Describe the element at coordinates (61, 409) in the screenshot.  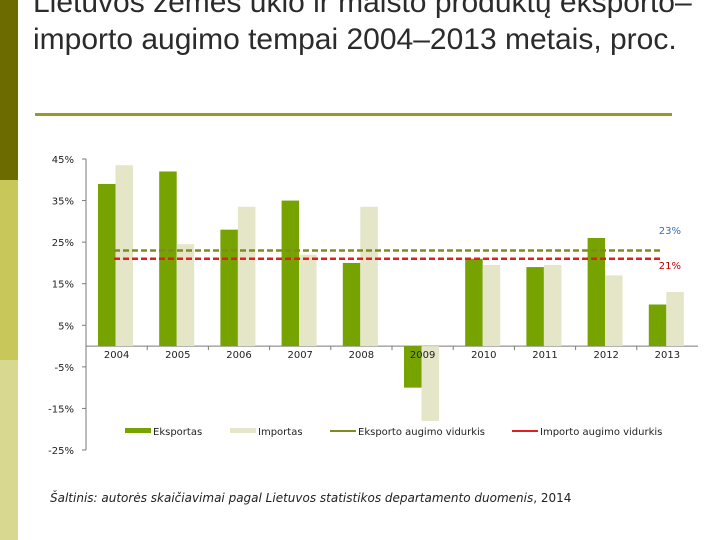
I see `y-tick-label: -15%` at that location.